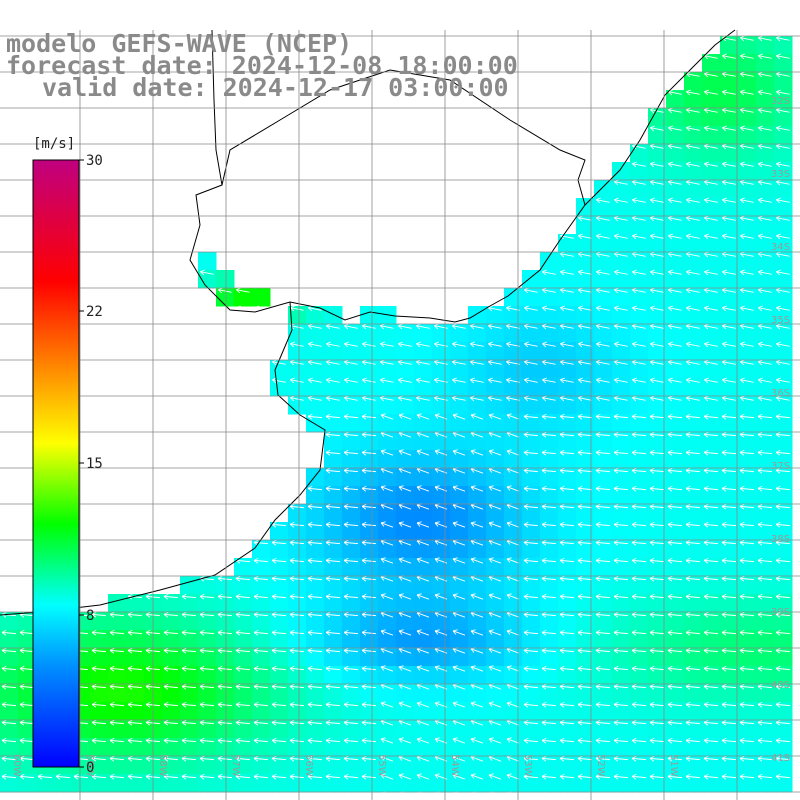  What do you see at coordinates (454, 765) in the screenshot?
I see `longitude-label: 54W` at bounding box center [454, 765].